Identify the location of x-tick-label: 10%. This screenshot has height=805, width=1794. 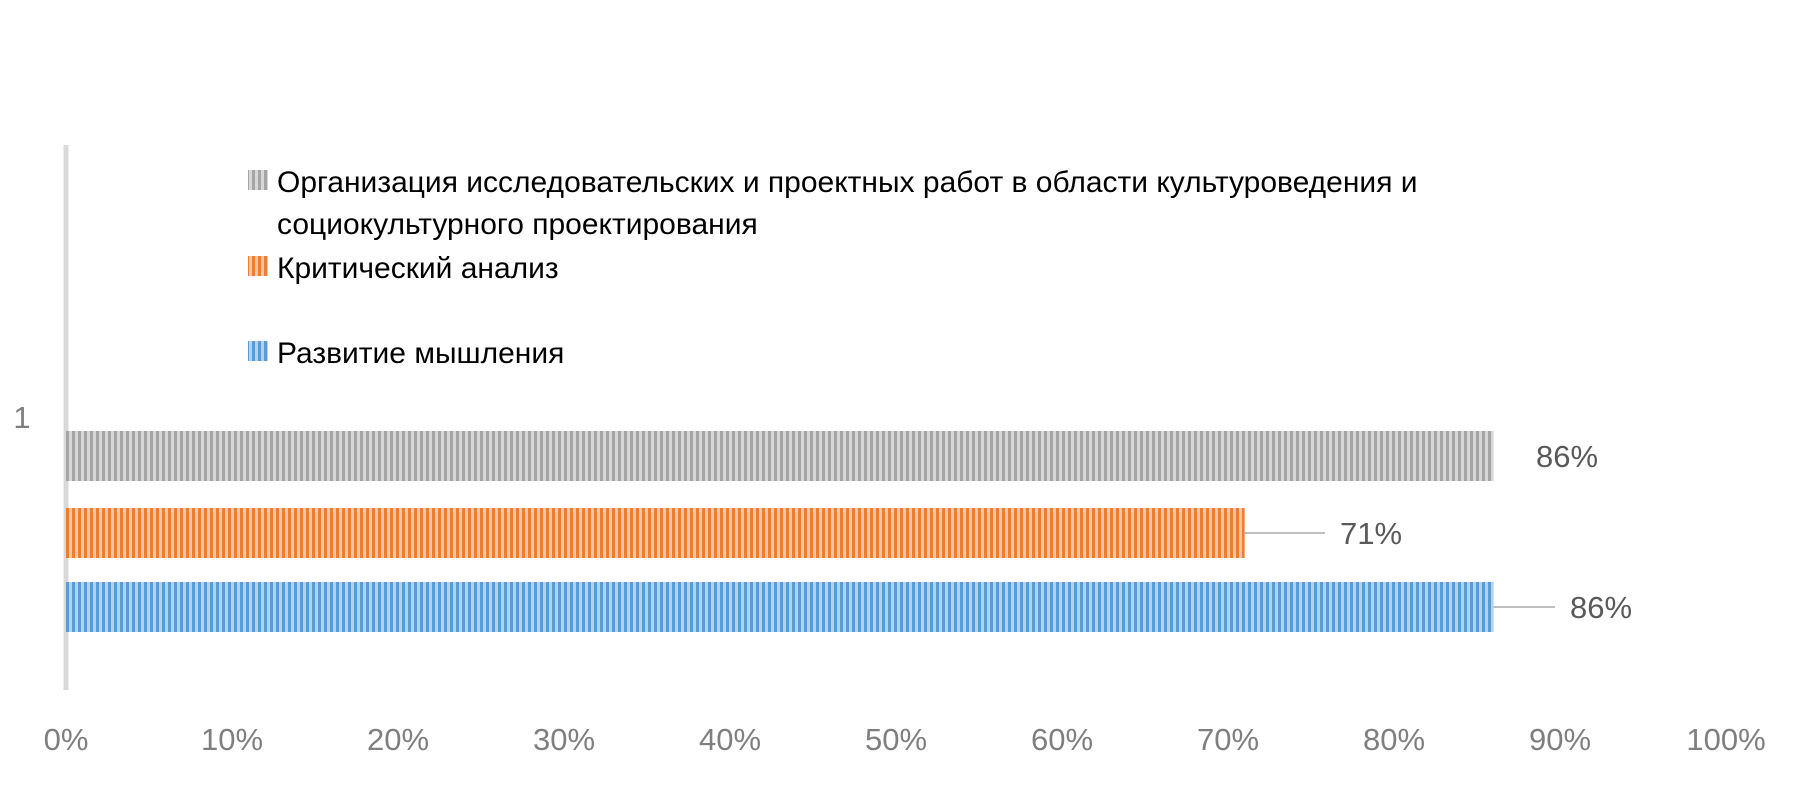
(232, 739).